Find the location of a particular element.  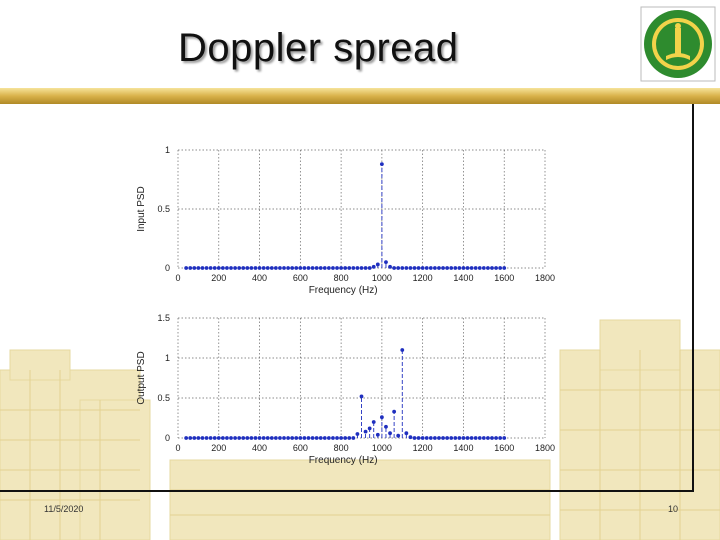

y-tick-label: 0 is located at coordinates (167, 438).